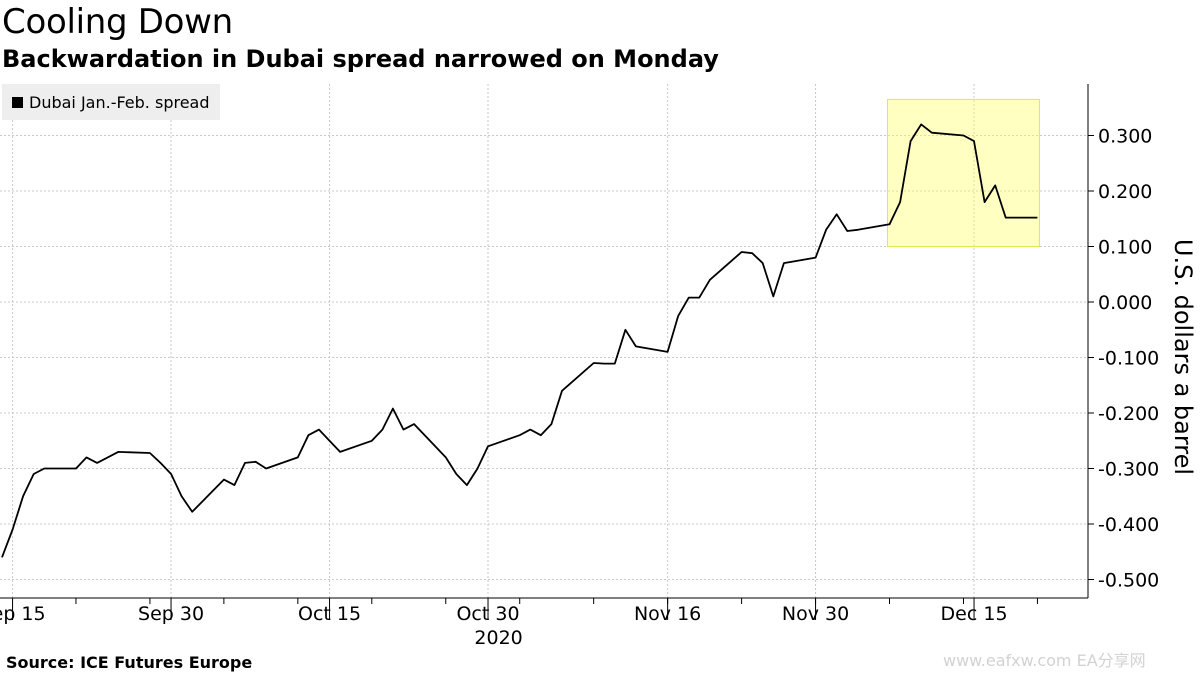 The image size is (1200, 675). Describe the element at coordinates (667, 614) in the screenshot. I see `x-tick-label: Nov 16` at that location.